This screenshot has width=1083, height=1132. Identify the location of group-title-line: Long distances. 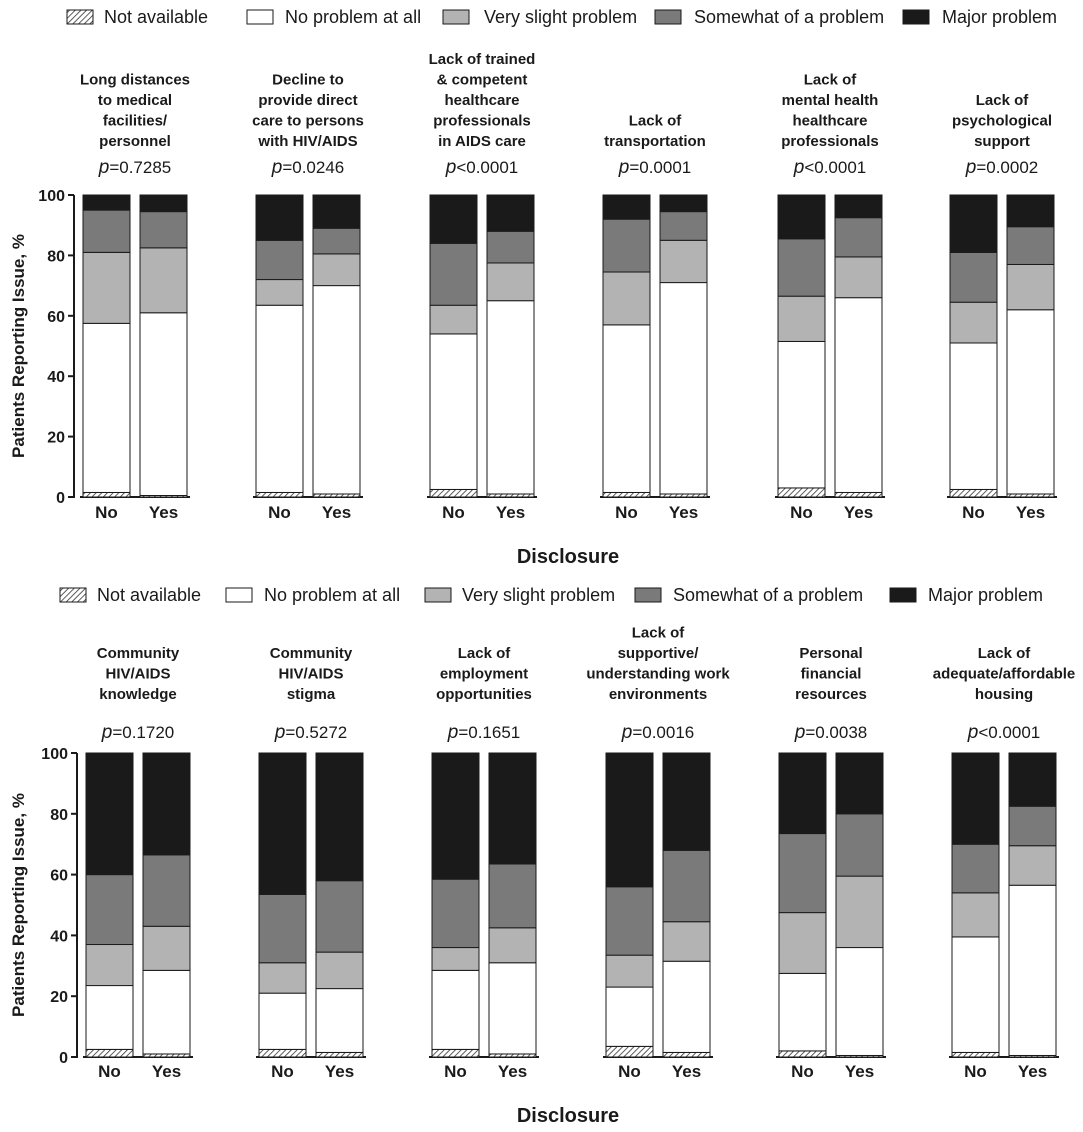
(135, 80).